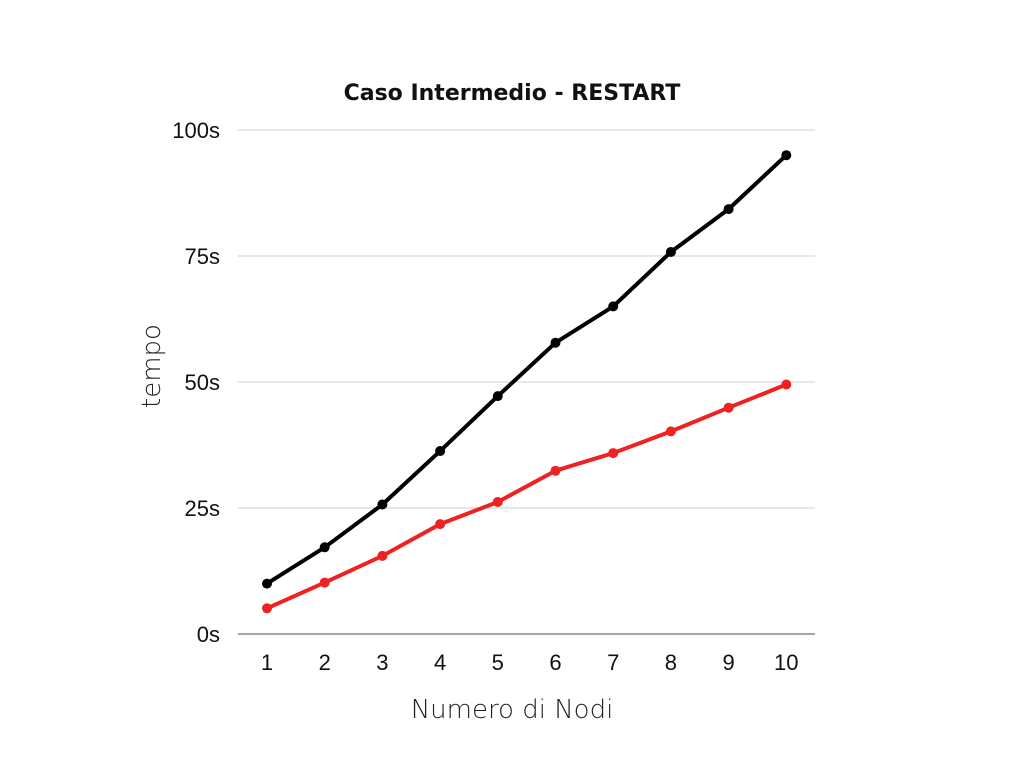 This screenshot has width=1024, height=768. What do you see at coordinates (498, 662) in the screenshot?
I see `x-tick-label: 5` at bounding box center [498, 662].